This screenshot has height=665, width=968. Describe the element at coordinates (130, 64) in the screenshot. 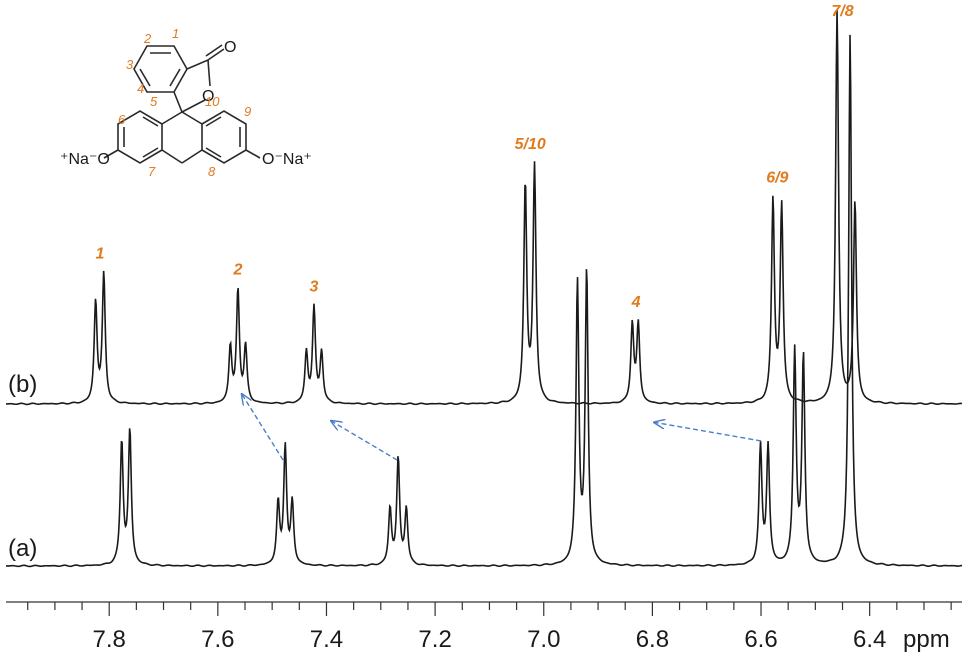

I see `atom-label-3: 3` at that location.